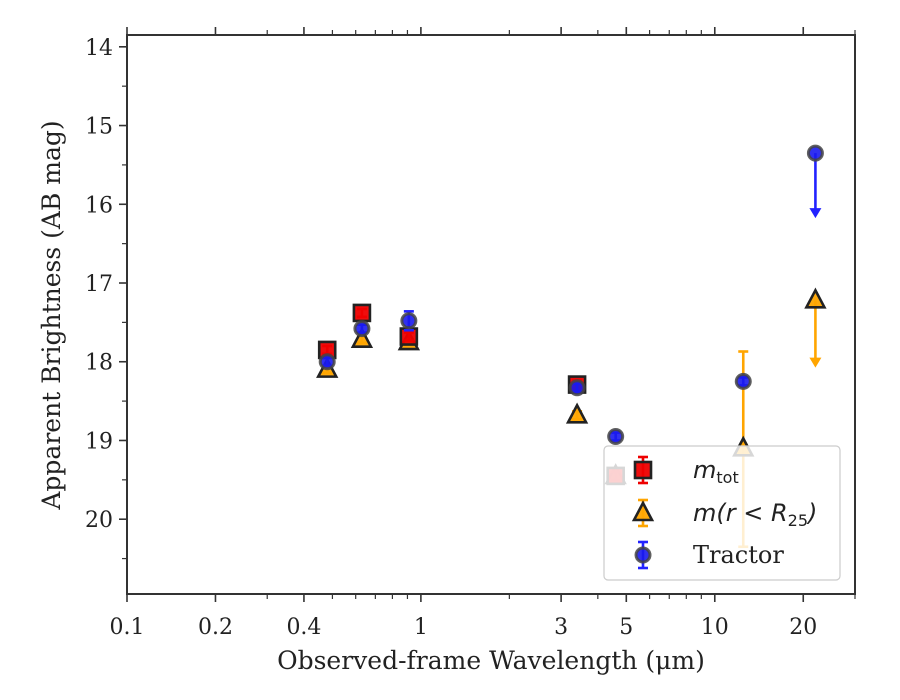  Describe the element at coordinates (738, 555) in the screenshot. I see `legend-label: Tractor` at that location.